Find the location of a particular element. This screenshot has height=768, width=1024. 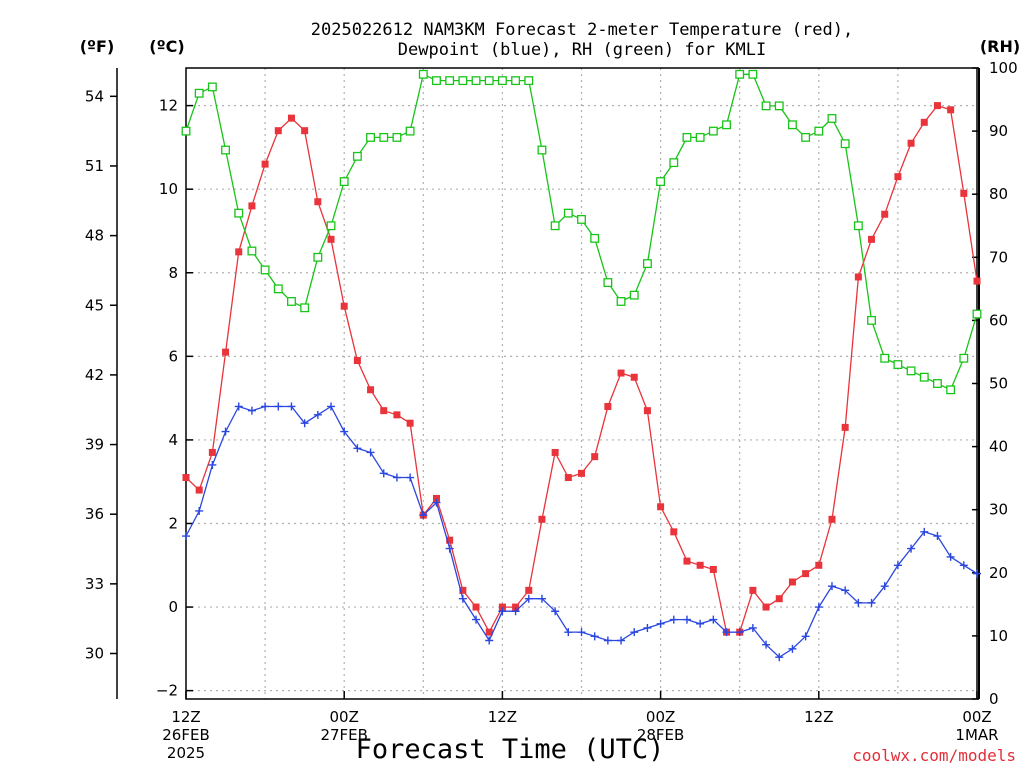

rh-tick-label: 20 is located at coordinates (998, 573).